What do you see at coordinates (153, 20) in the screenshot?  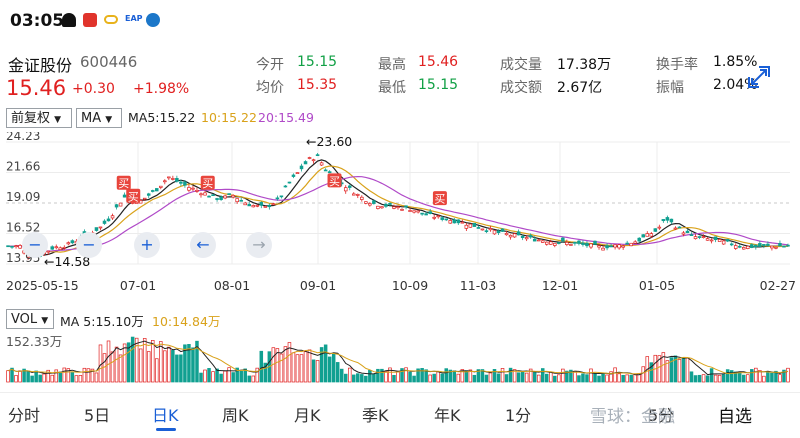 I see `compass-icon` at bounding box center [153, 20].